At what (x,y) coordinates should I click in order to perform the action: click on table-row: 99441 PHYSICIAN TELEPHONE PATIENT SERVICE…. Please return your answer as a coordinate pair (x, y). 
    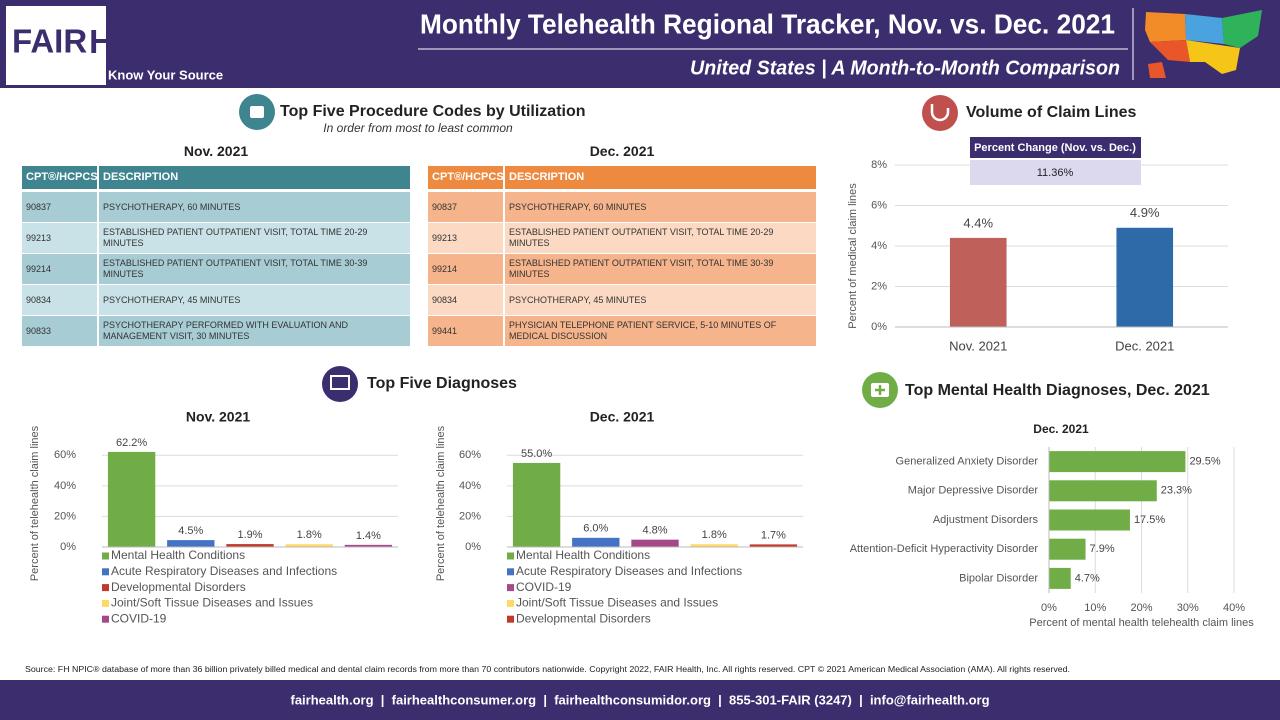
    Looking at the image, I should click on (622, 331).